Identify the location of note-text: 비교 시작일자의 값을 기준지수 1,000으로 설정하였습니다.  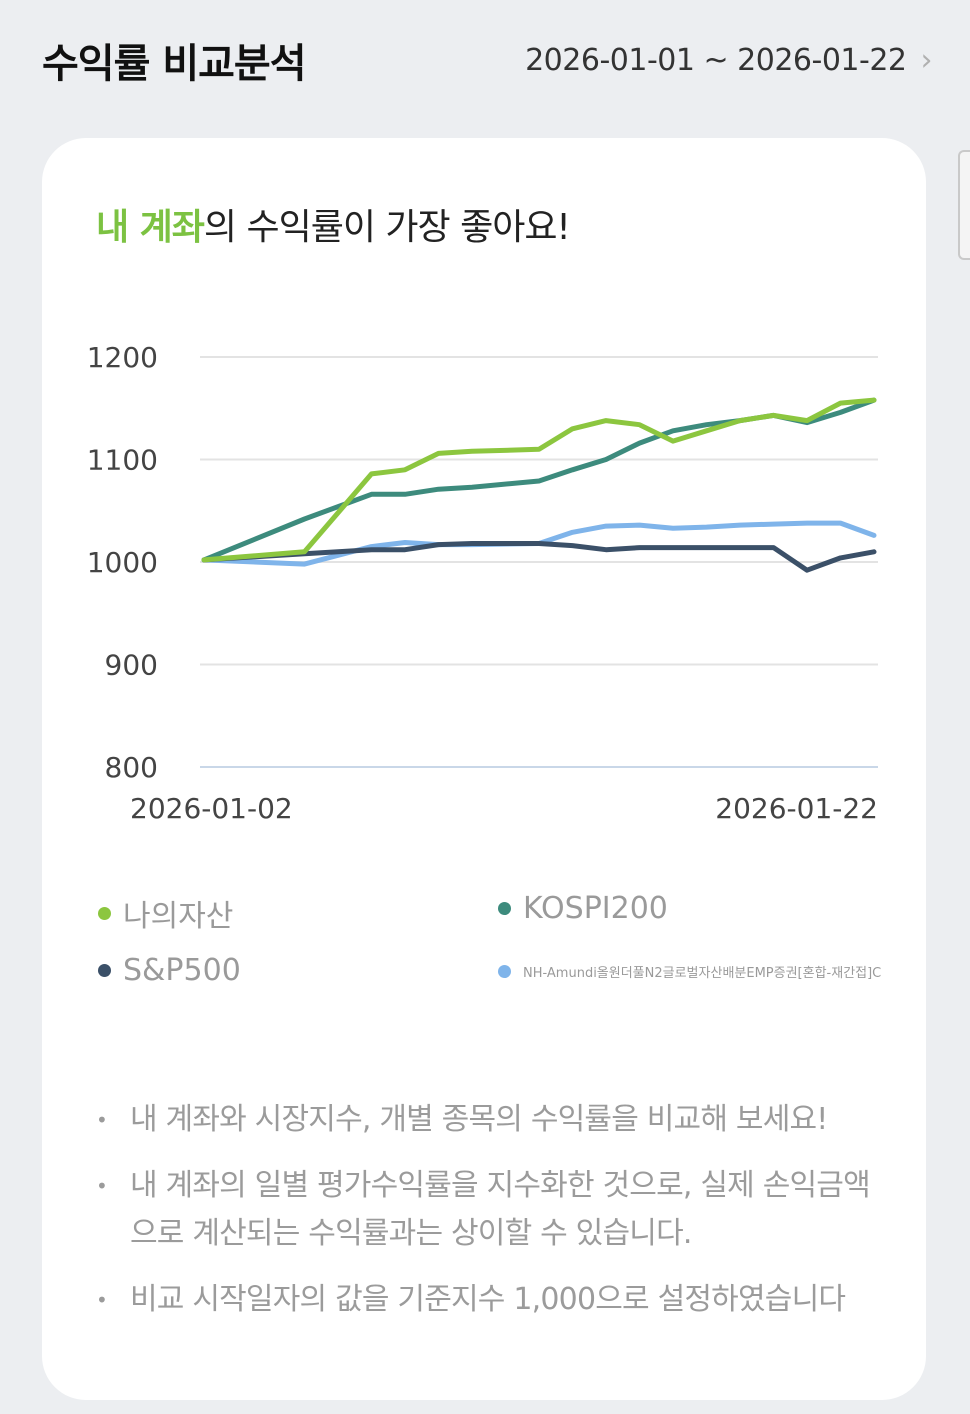
(488, 1299).